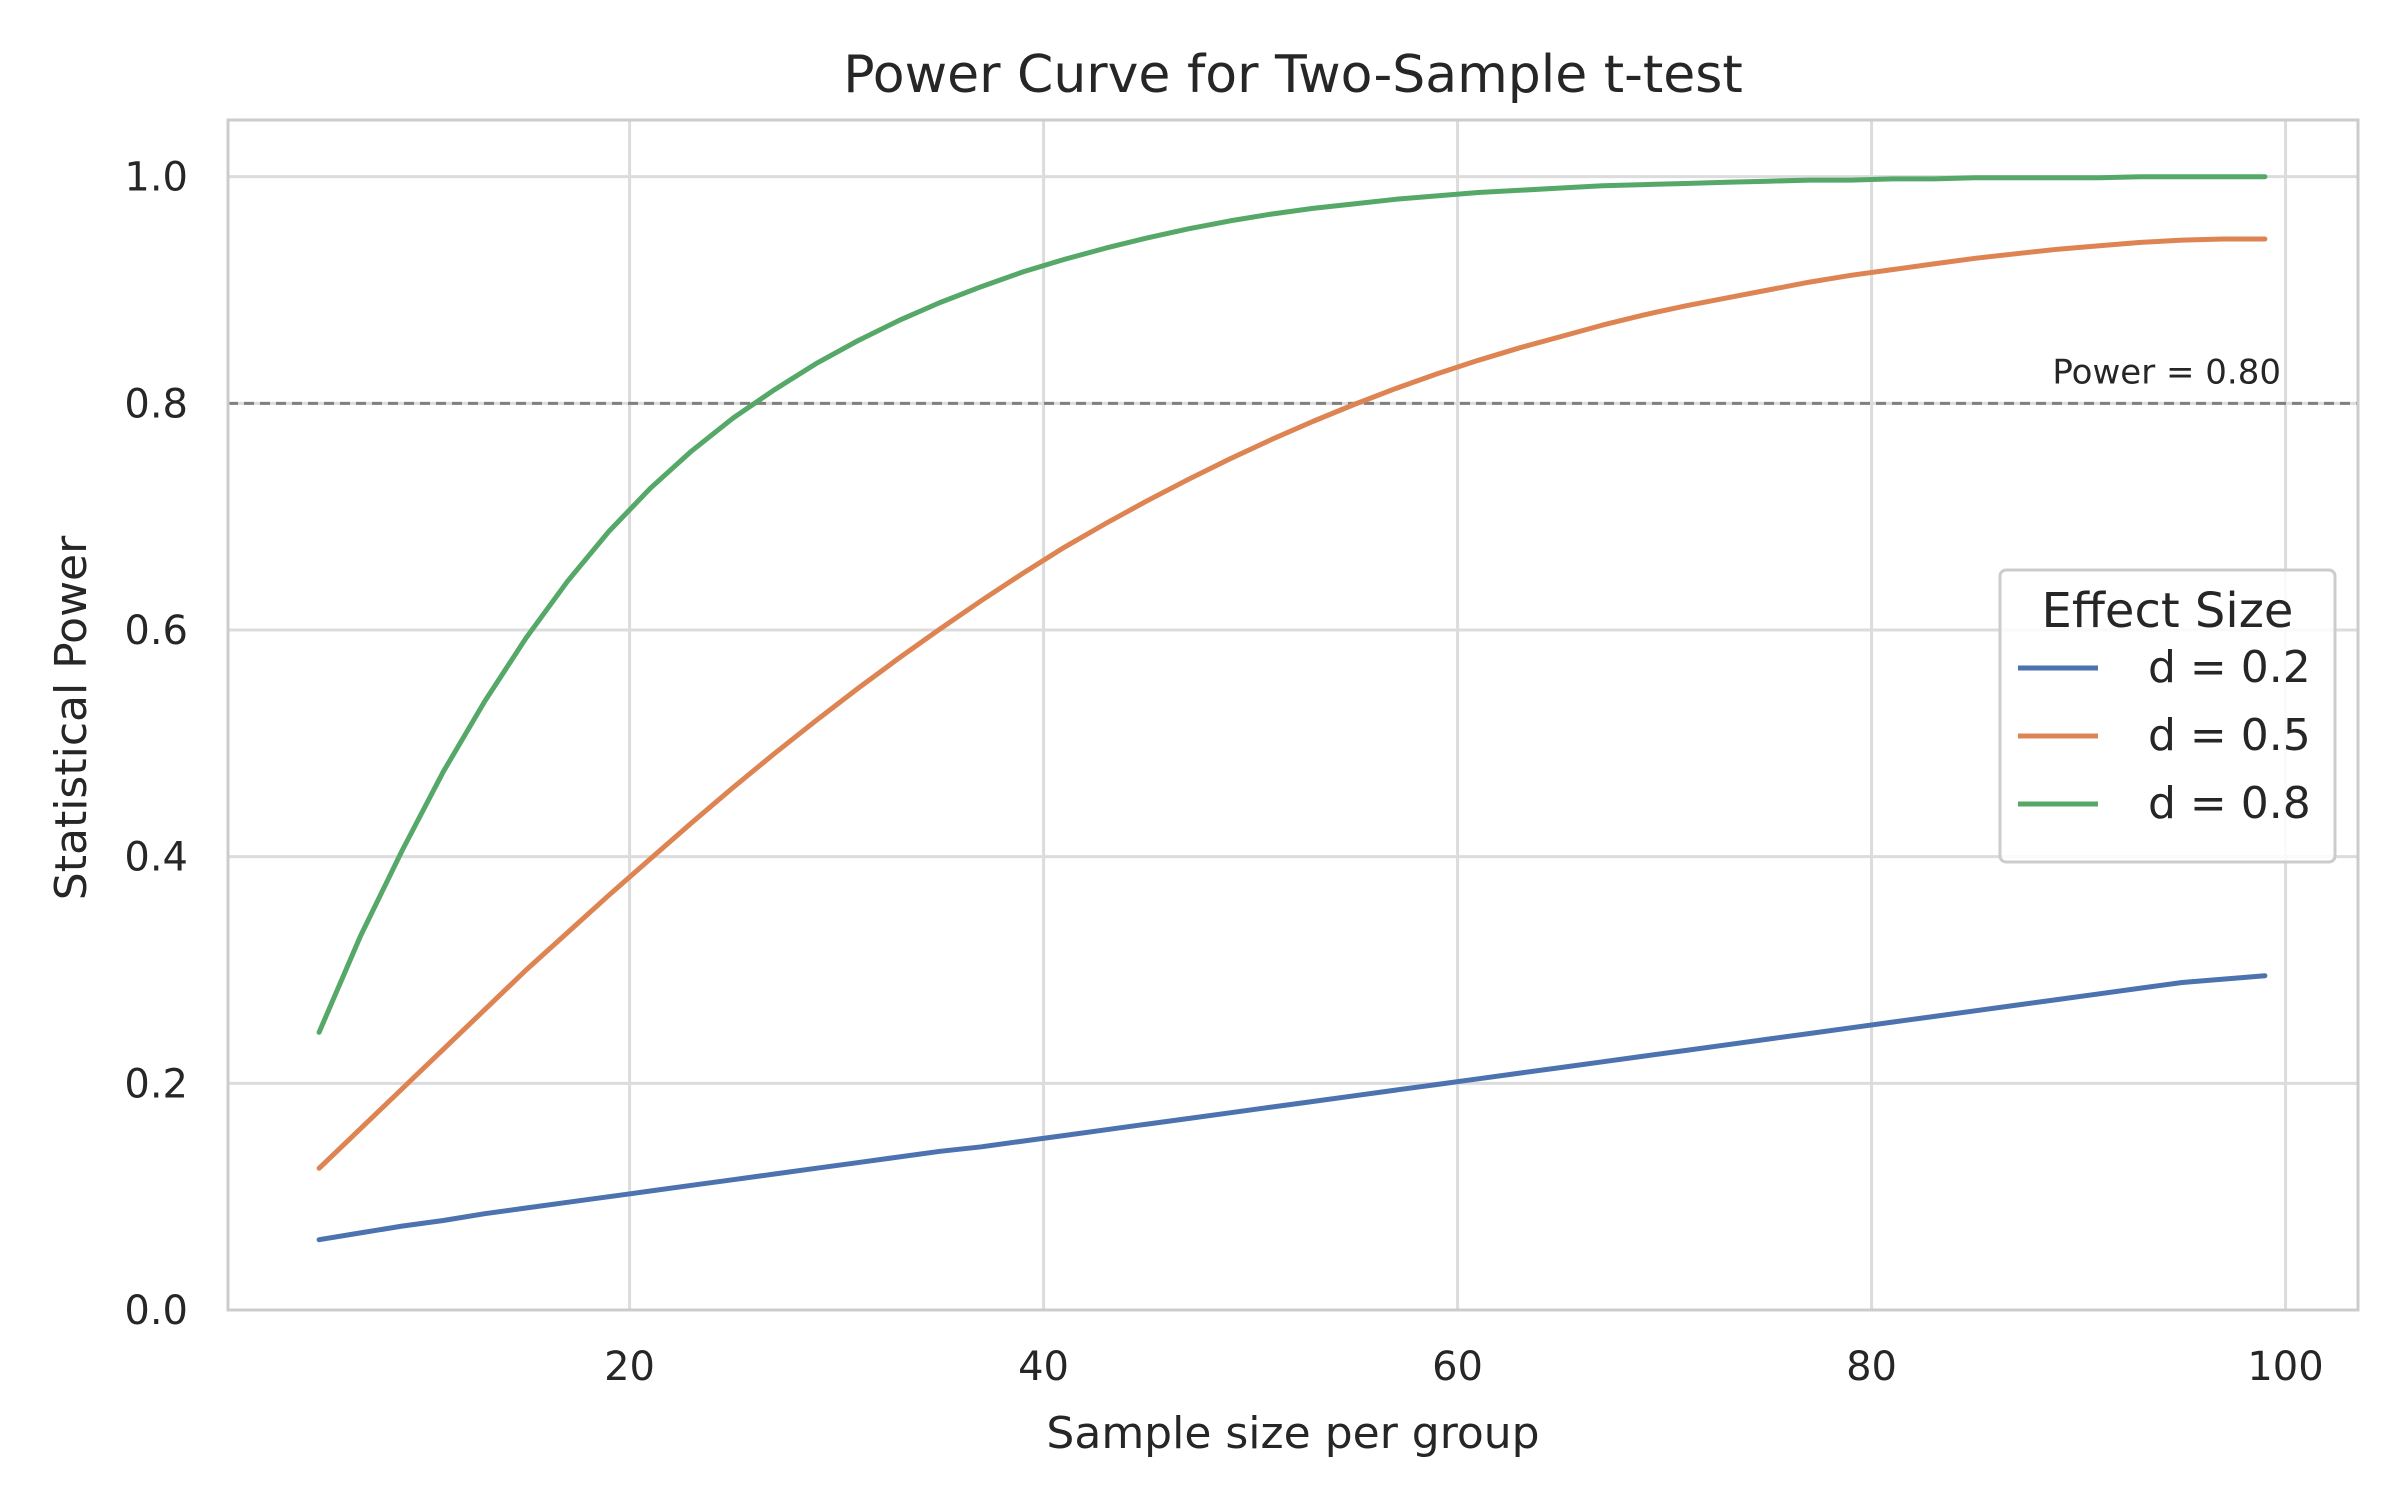 The width and height of the screenshot is (2400, 1500). I want to click on x-tick-label: 80, so click(1871, 1367).